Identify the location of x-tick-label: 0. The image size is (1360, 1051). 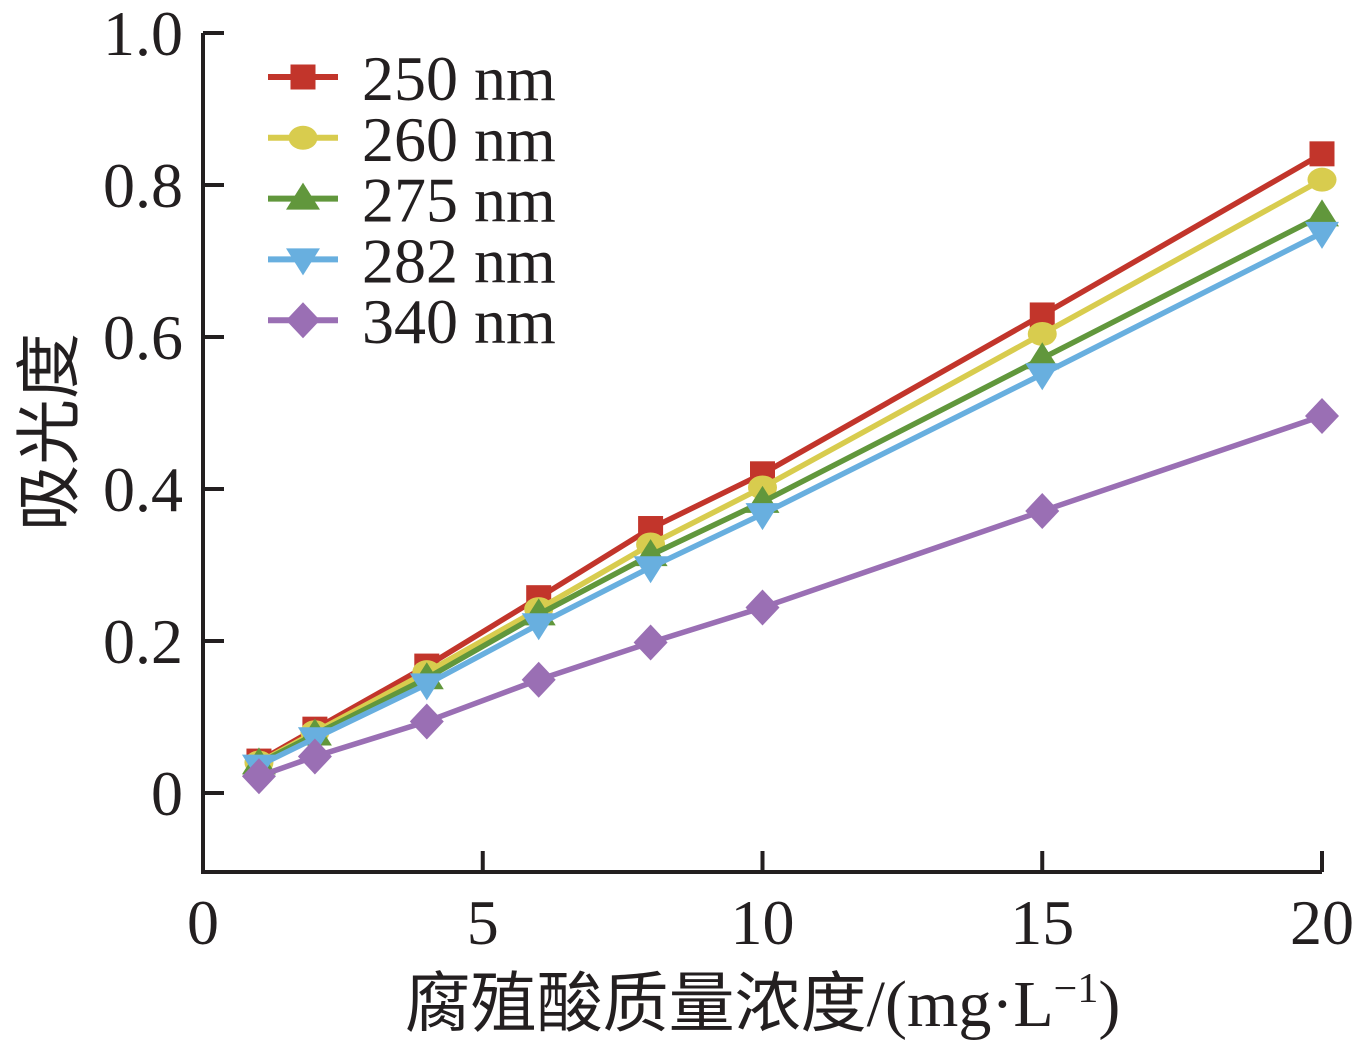
(203, 922).